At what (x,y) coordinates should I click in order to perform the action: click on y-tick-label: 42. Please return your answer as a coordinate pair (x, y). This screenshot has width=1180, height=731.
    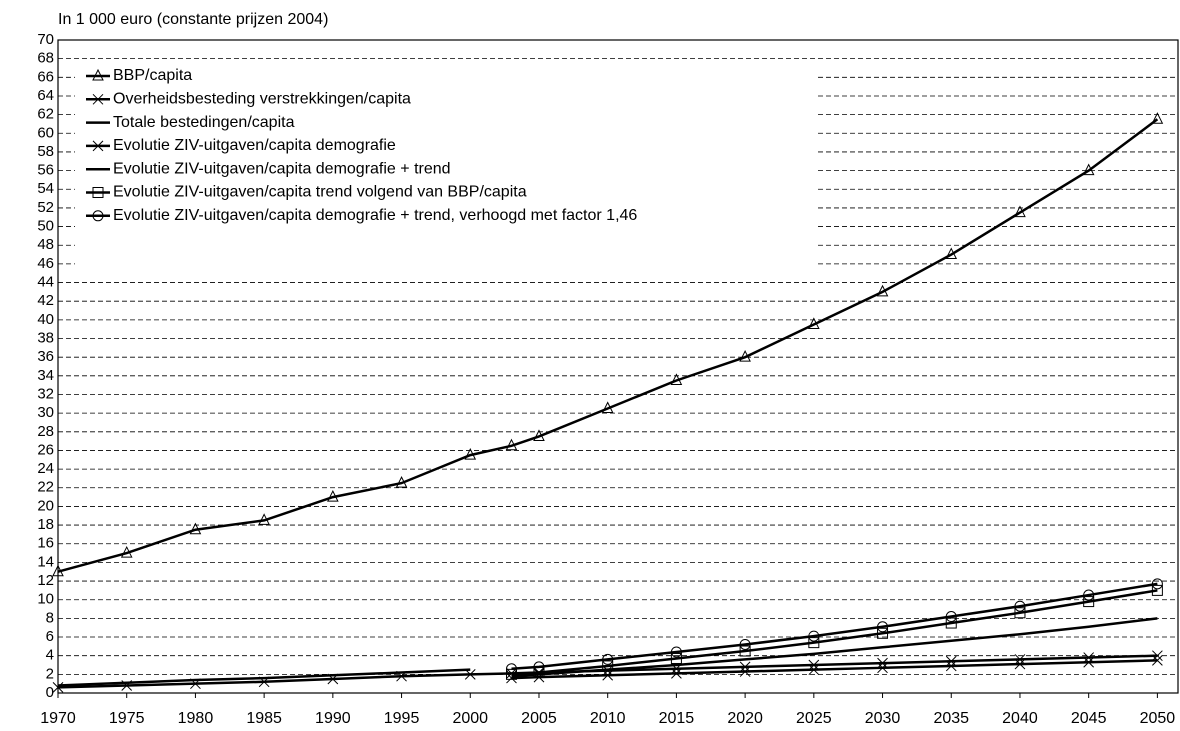
    Looking at the image, I should click on (45, 300).